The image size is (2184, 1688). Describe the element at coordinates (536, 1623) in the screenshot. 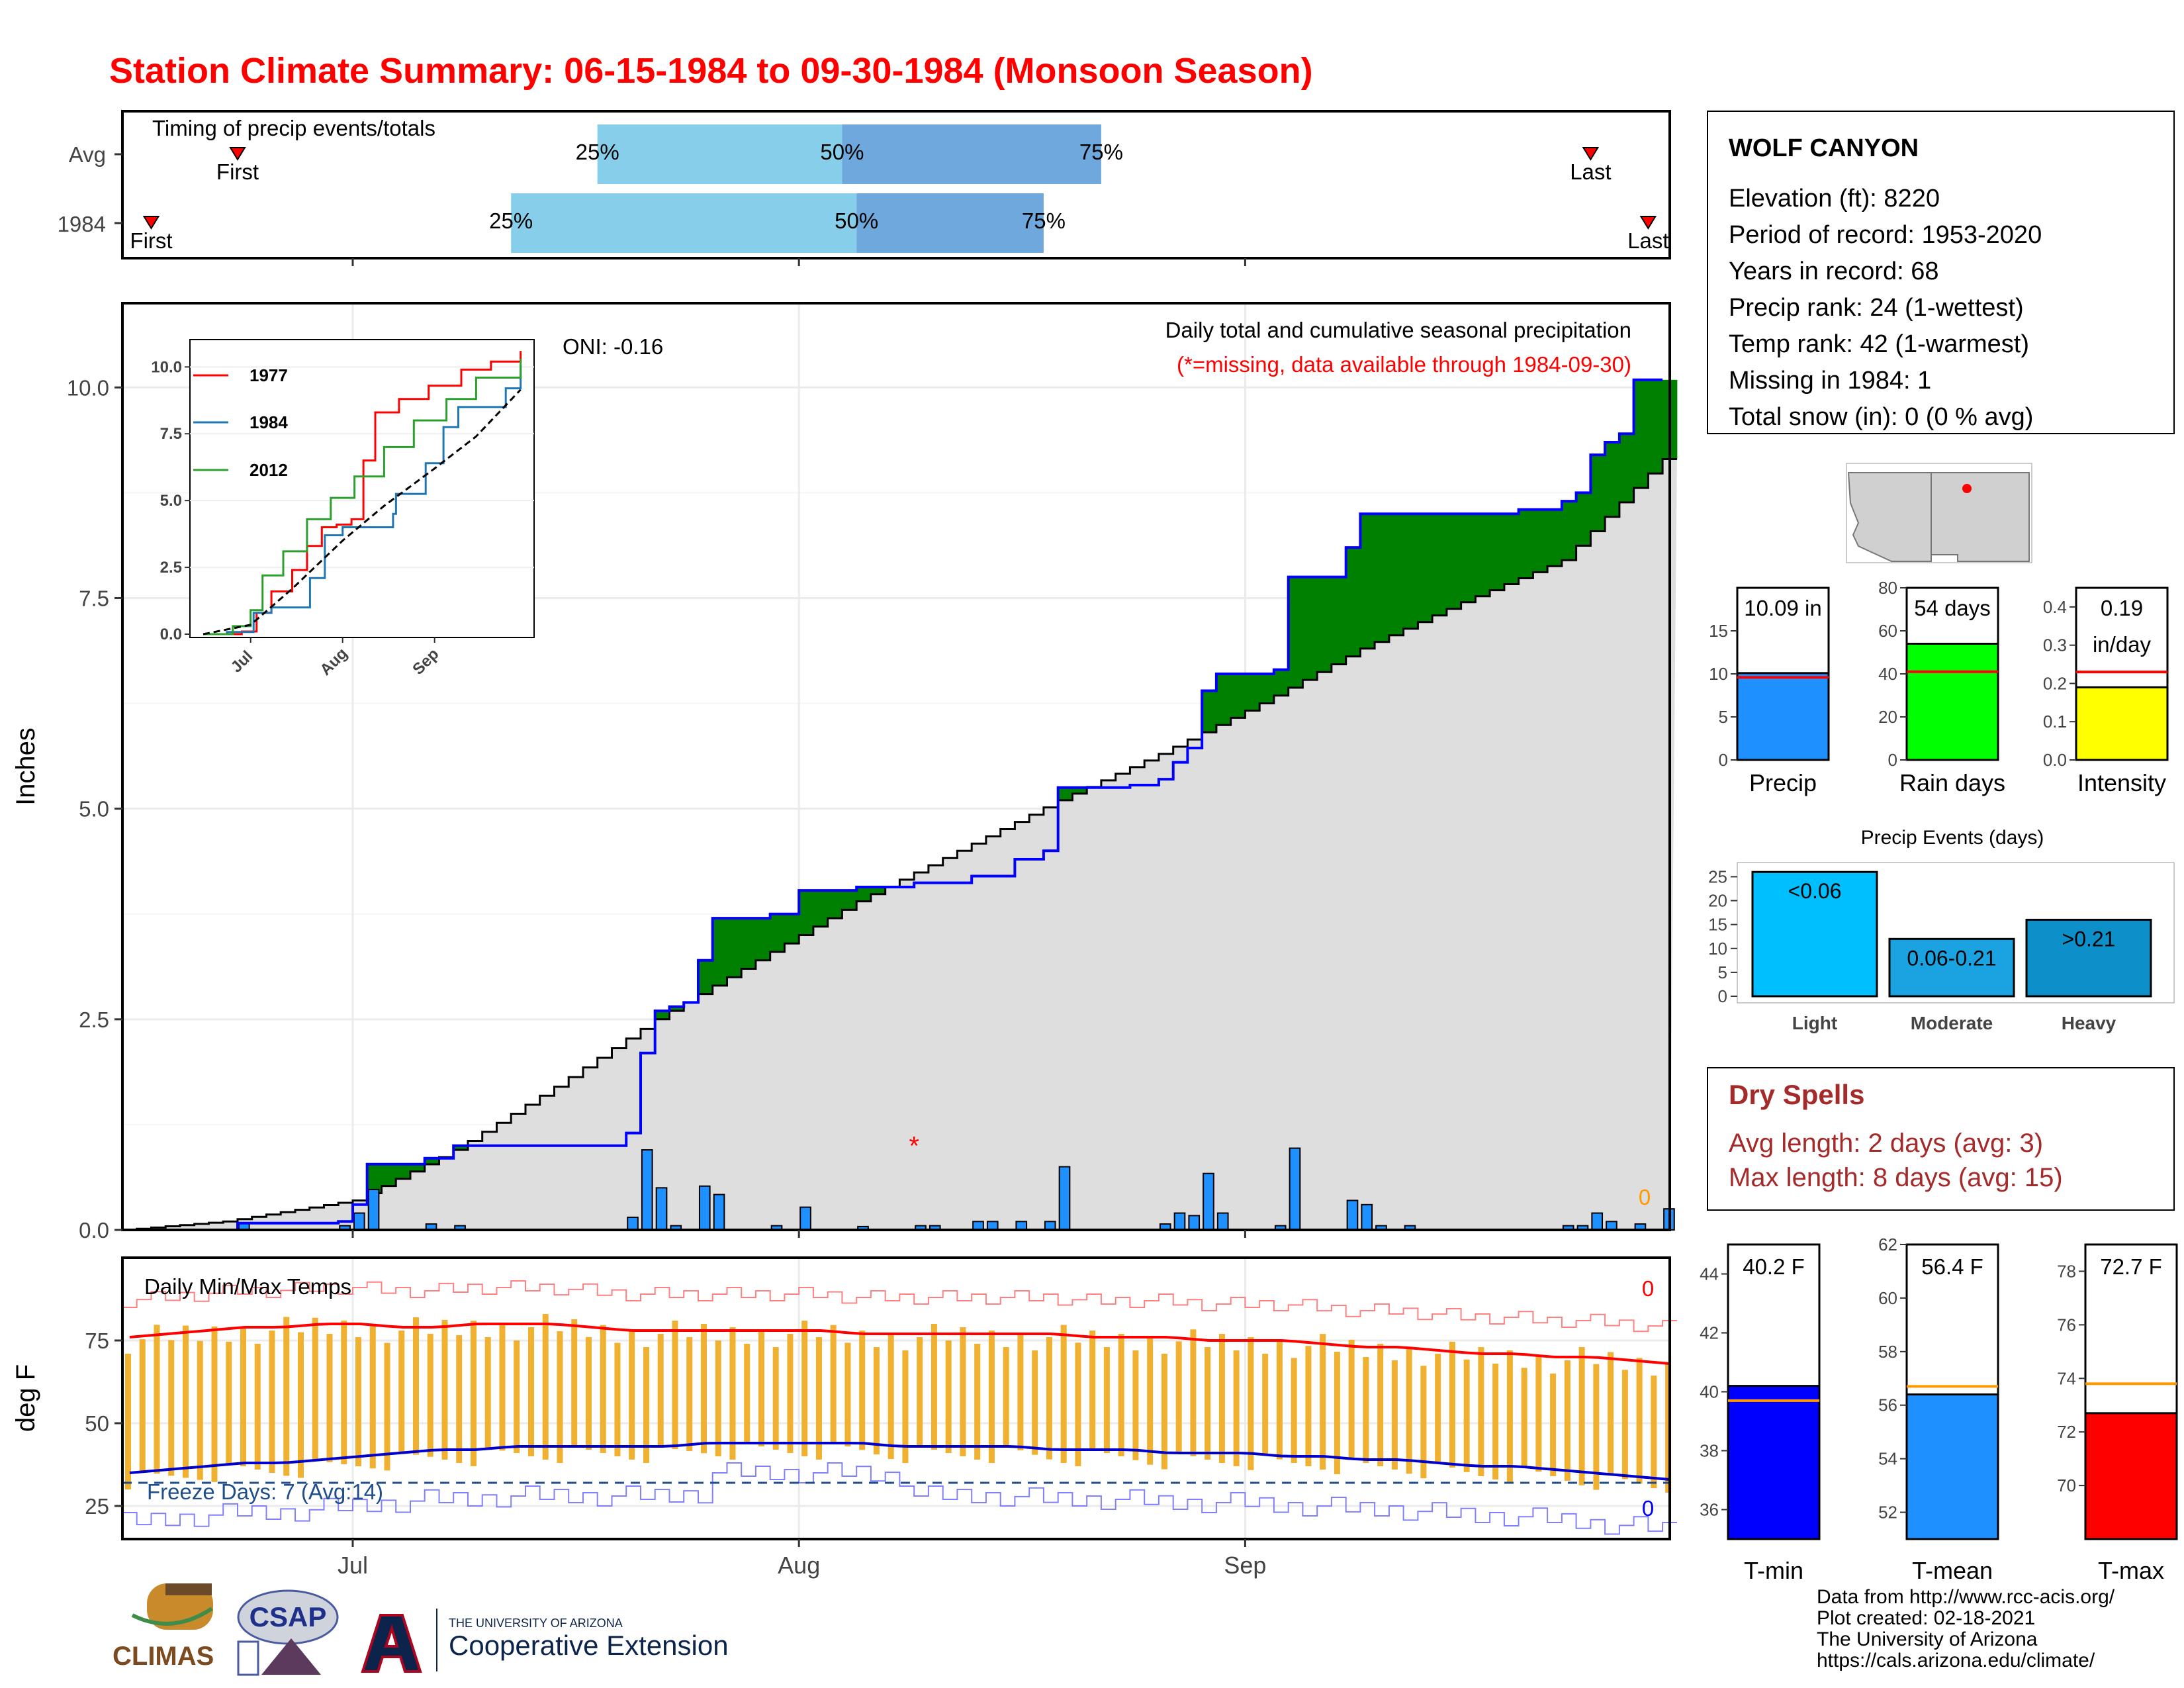

I see `ua-logo-small-text: THE UNIVERSITY OF ARIZONA` at that location.